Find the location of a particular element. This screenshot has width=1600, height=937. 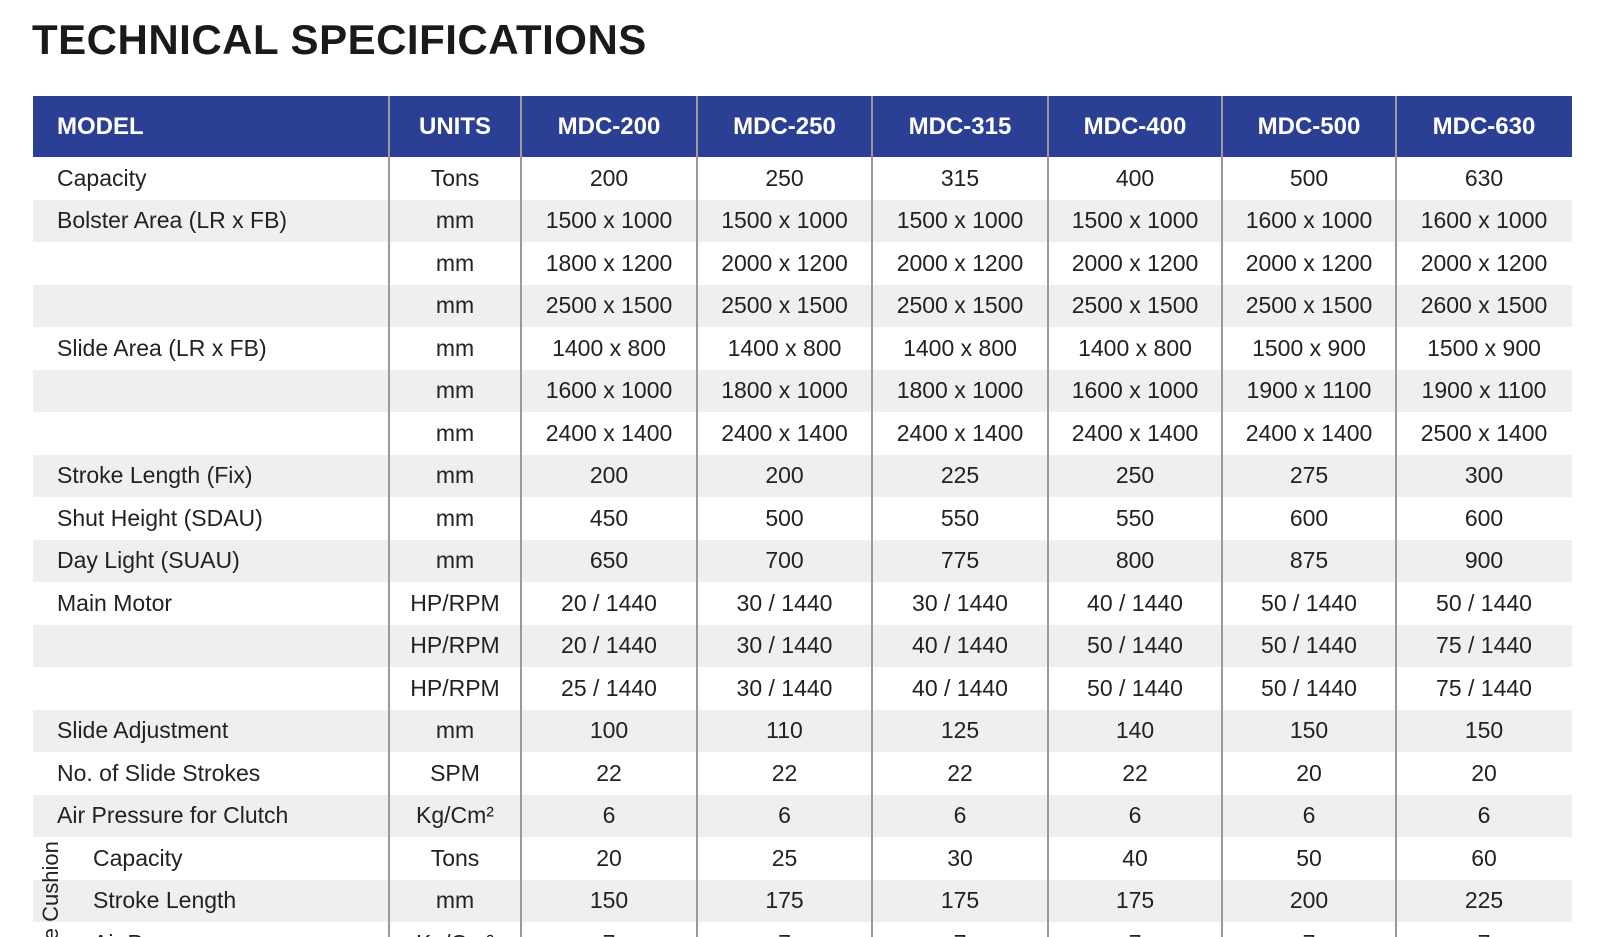

unit-cell: Tons is located at coordinates (455, 177).